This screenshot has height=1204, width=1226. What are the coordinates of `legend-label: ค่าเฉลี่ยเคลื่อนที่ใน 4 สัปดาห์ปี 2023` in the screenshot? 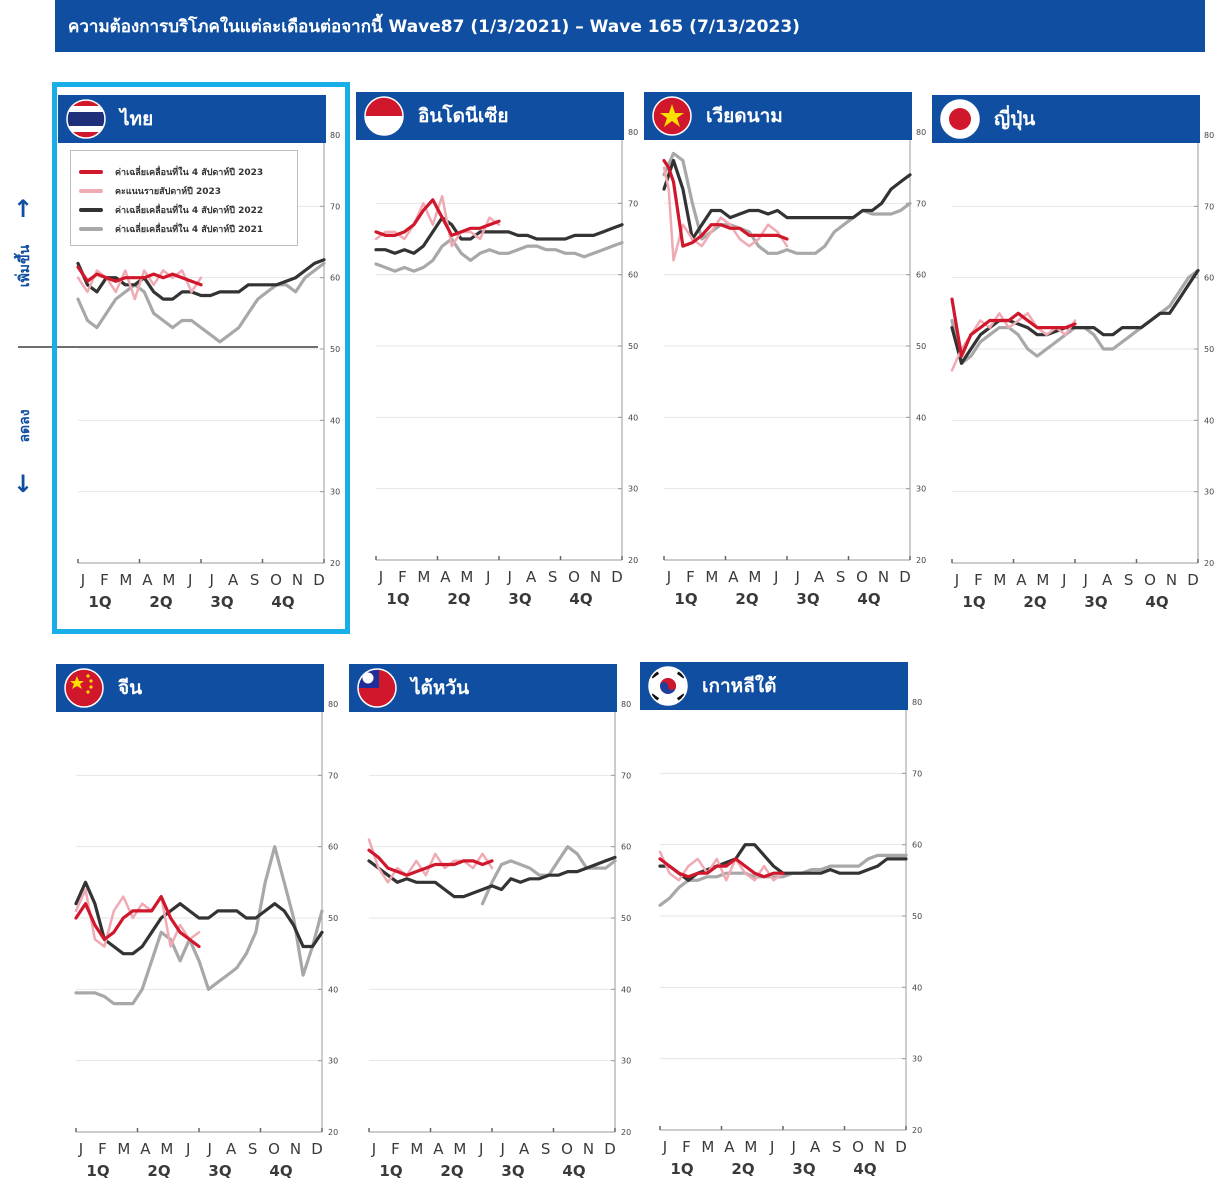 It's located at (189, 173).